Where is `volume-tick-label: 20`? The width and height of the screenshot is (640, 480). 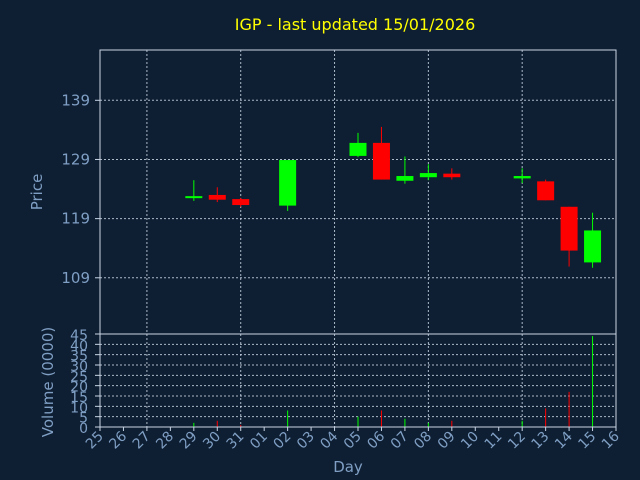 volume-tick-label: 20 is located at coordinates (79, 388).